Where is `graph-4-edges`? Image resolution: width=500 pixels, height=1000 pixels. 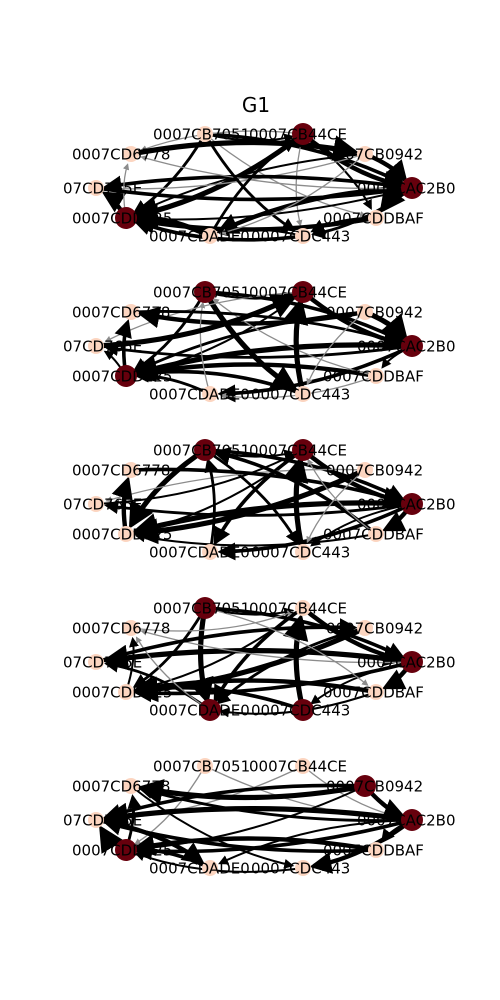
graph-4-edges is located at coordinates (254, 662).